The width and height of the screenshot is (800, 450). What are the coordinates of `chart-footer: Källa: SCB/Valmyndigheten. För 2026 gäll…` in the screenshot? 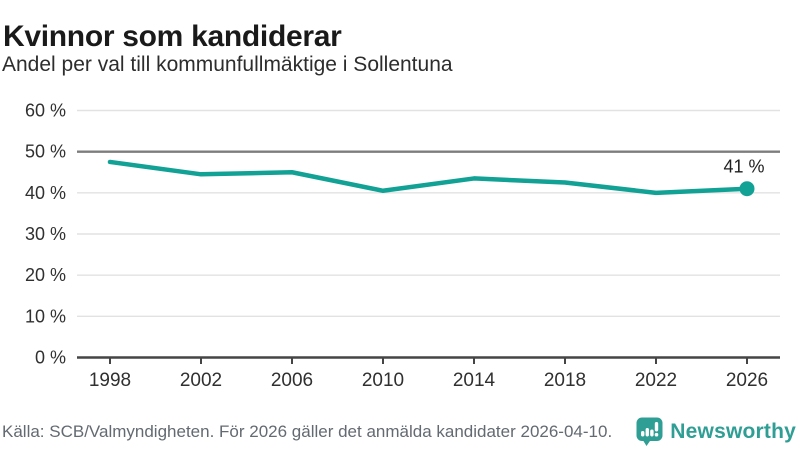 It's located at (399, 431).